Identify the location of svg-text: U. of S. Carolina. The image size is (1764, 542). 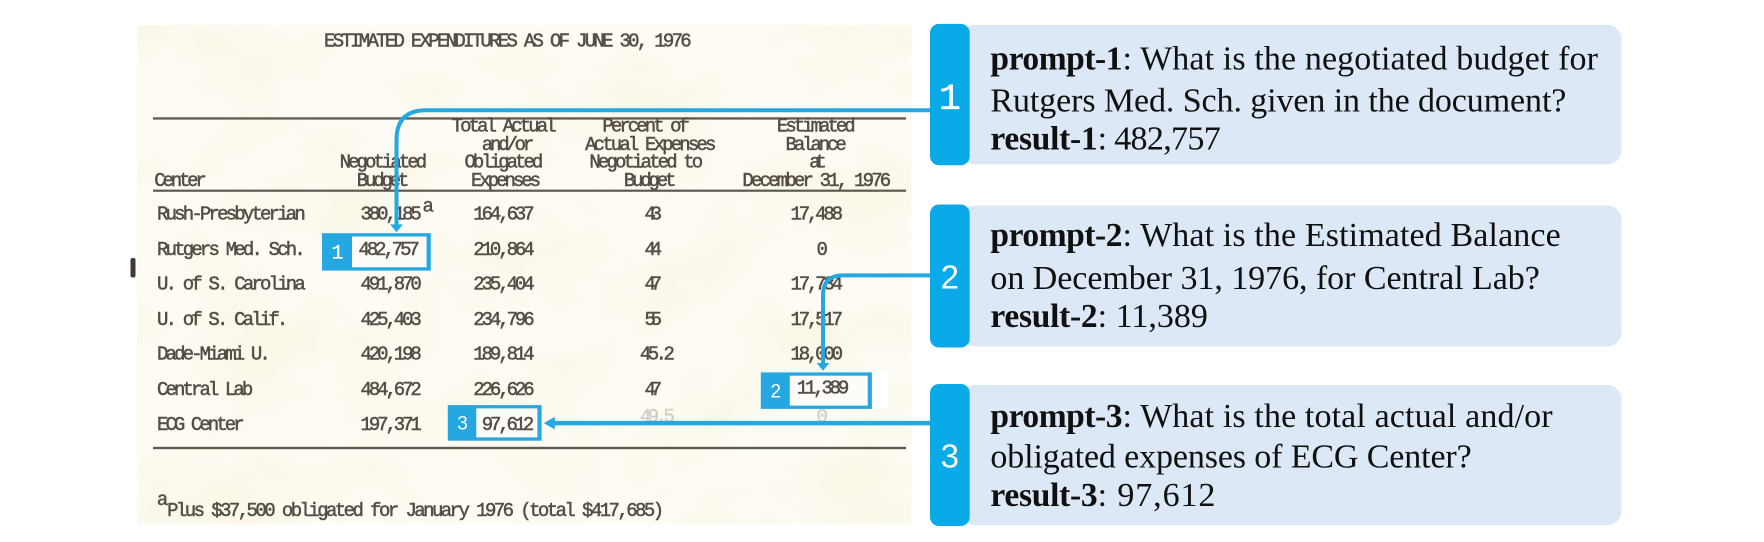
(231, 285).